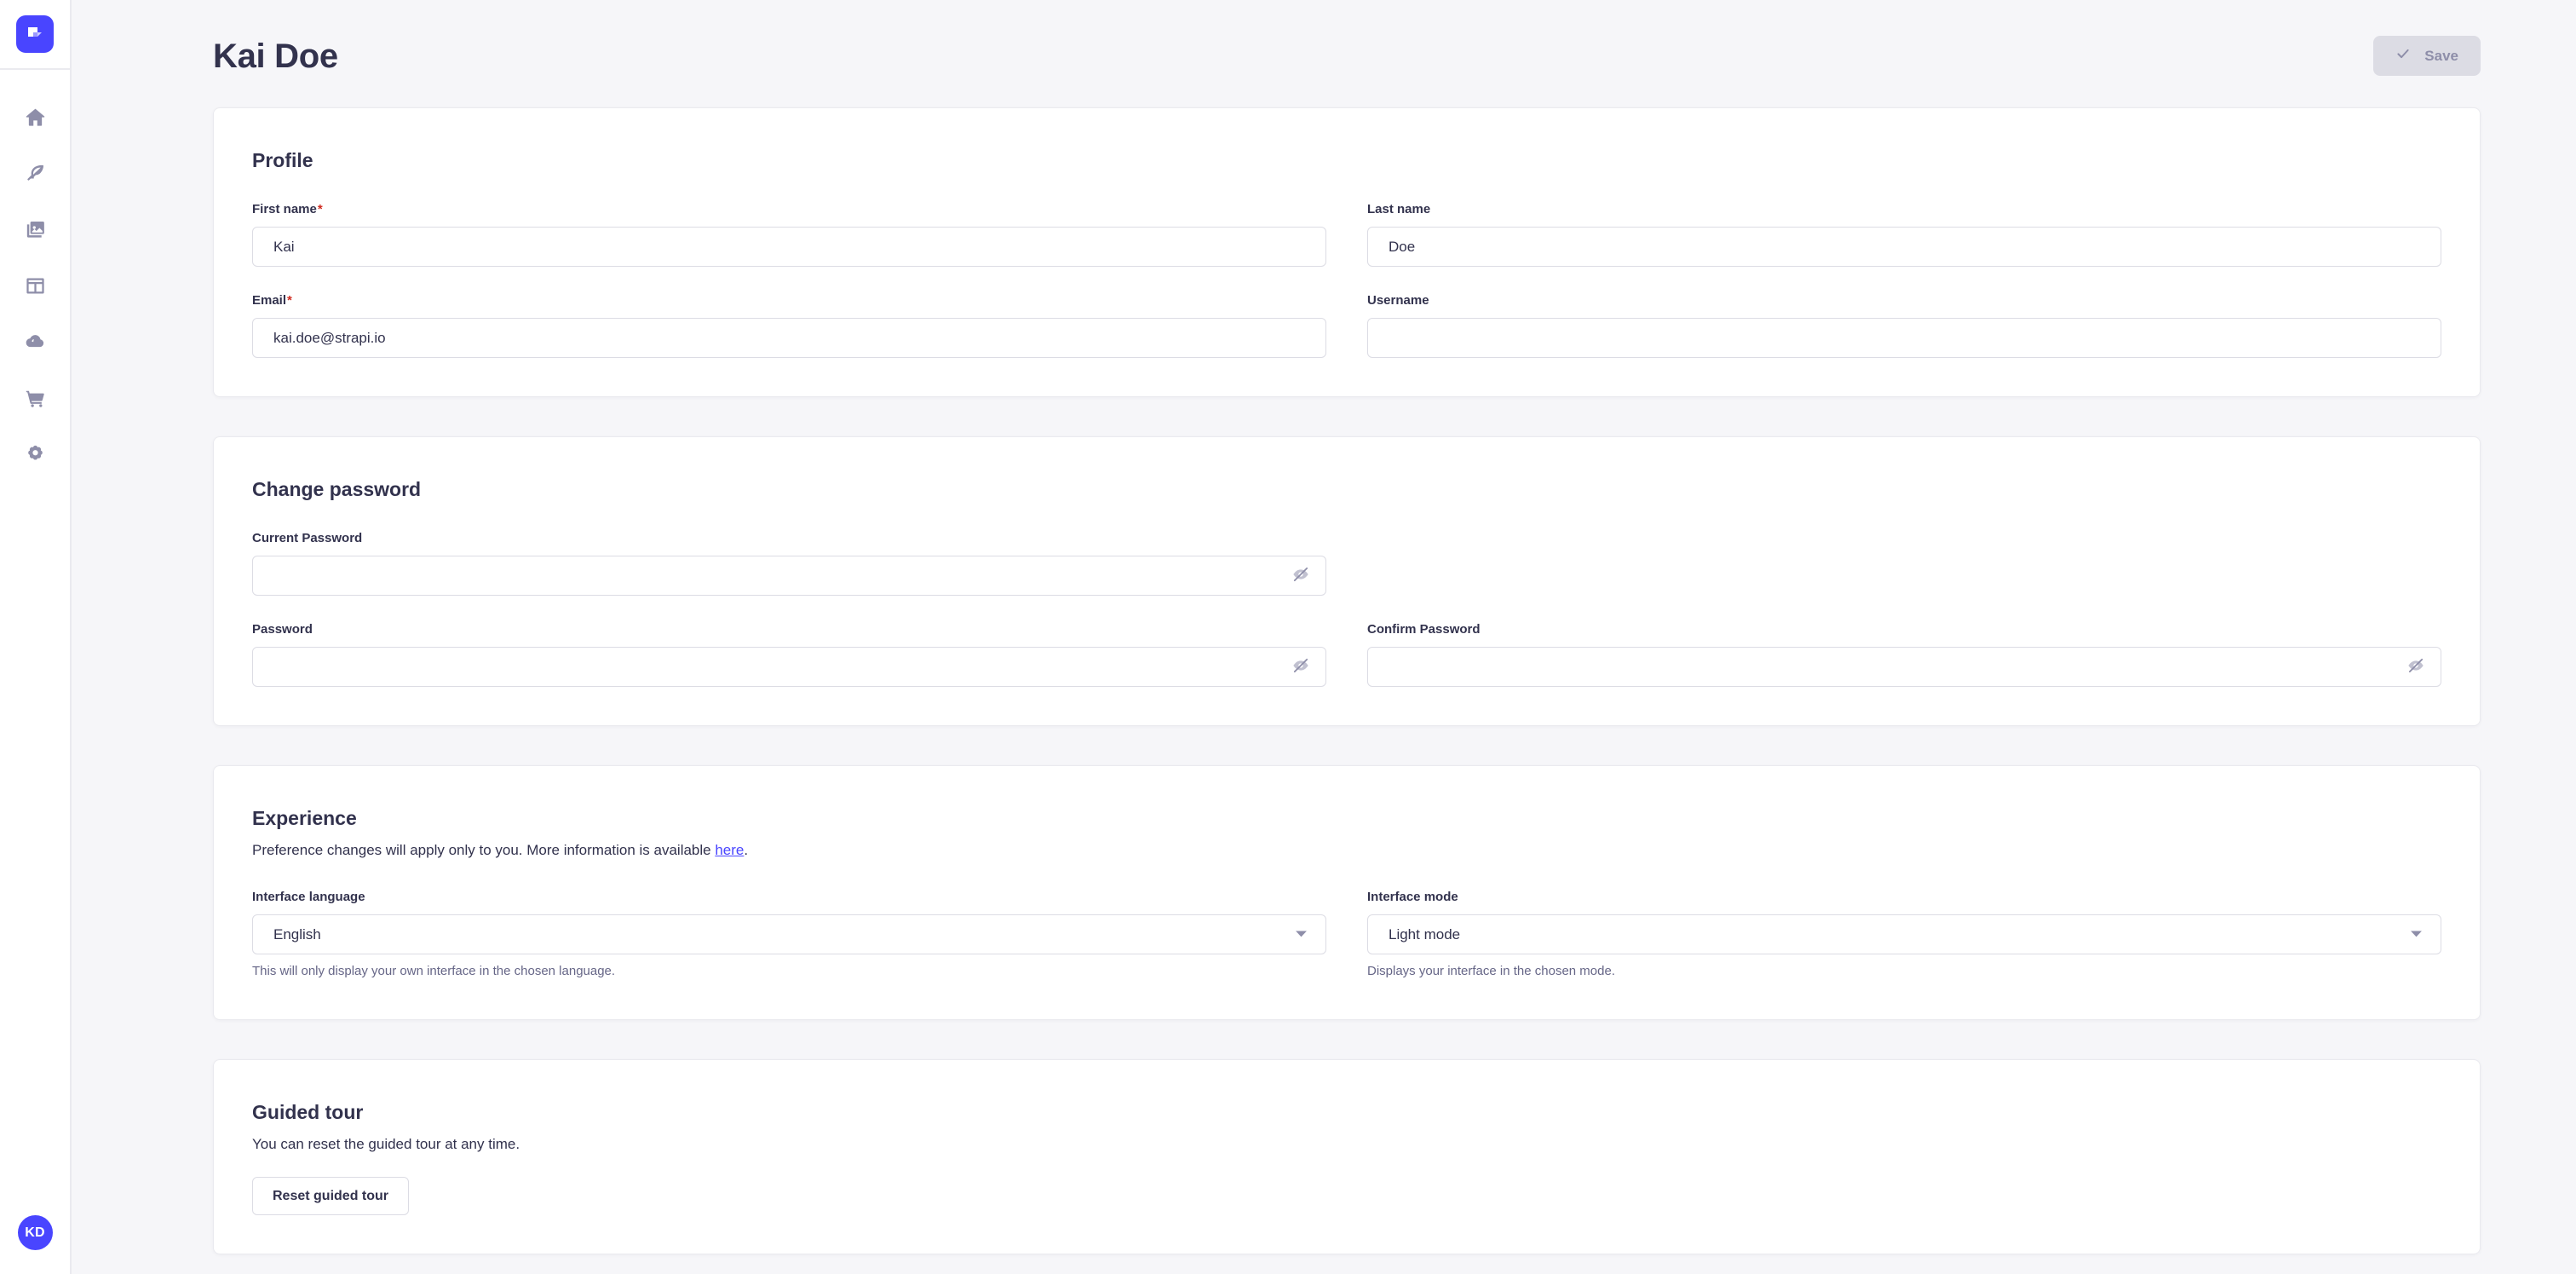 The width and height of the screenshot is (2576, 1274). What do you see at coordinates (730, 850) in the screenshot?
I see `experience-more-info-link: here` at bounding box center [730, 850].